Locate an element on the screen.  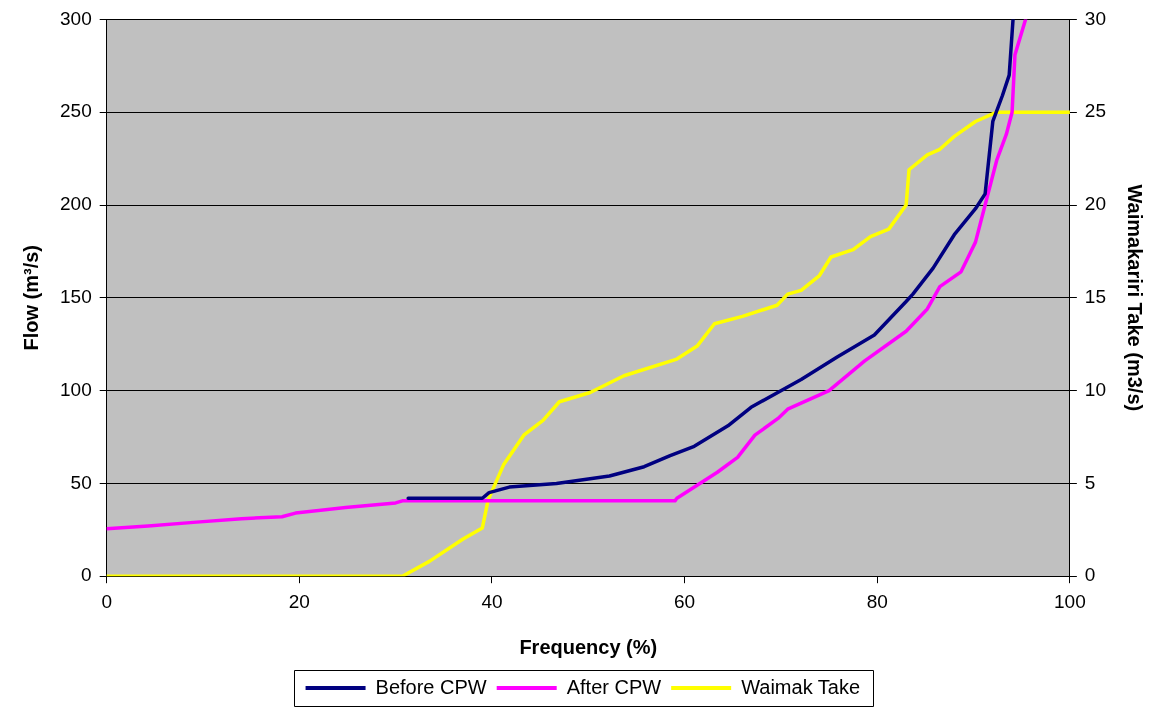
y2-tick-label: 10 is located at coordinates (1095, 389).